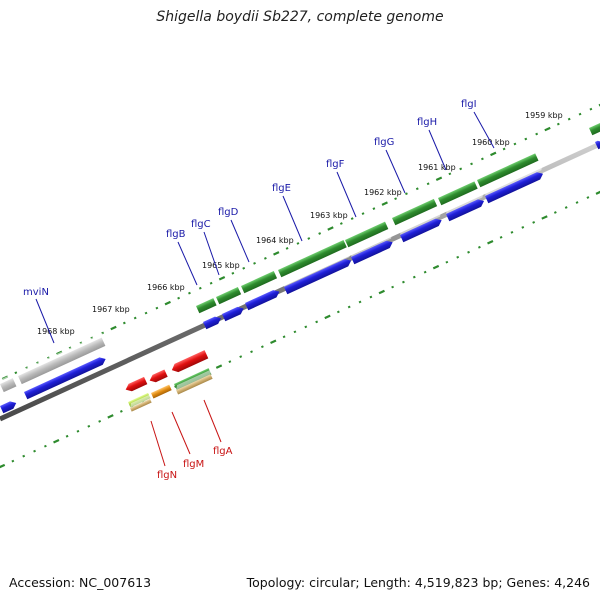 The image size is (600, 600). Describe the element at coordinates (597, 145) in the screenshot. I see `cds-block-edge-body` at that location.